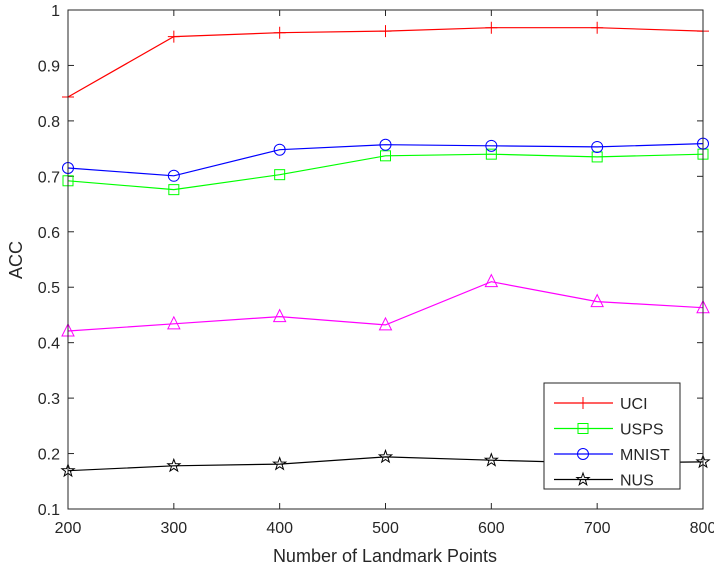 This screenshot has height=580, width=714. Describe the element at coordinates (702, 528) in the screenshot. I see `x-tick-label: 800` at that location.